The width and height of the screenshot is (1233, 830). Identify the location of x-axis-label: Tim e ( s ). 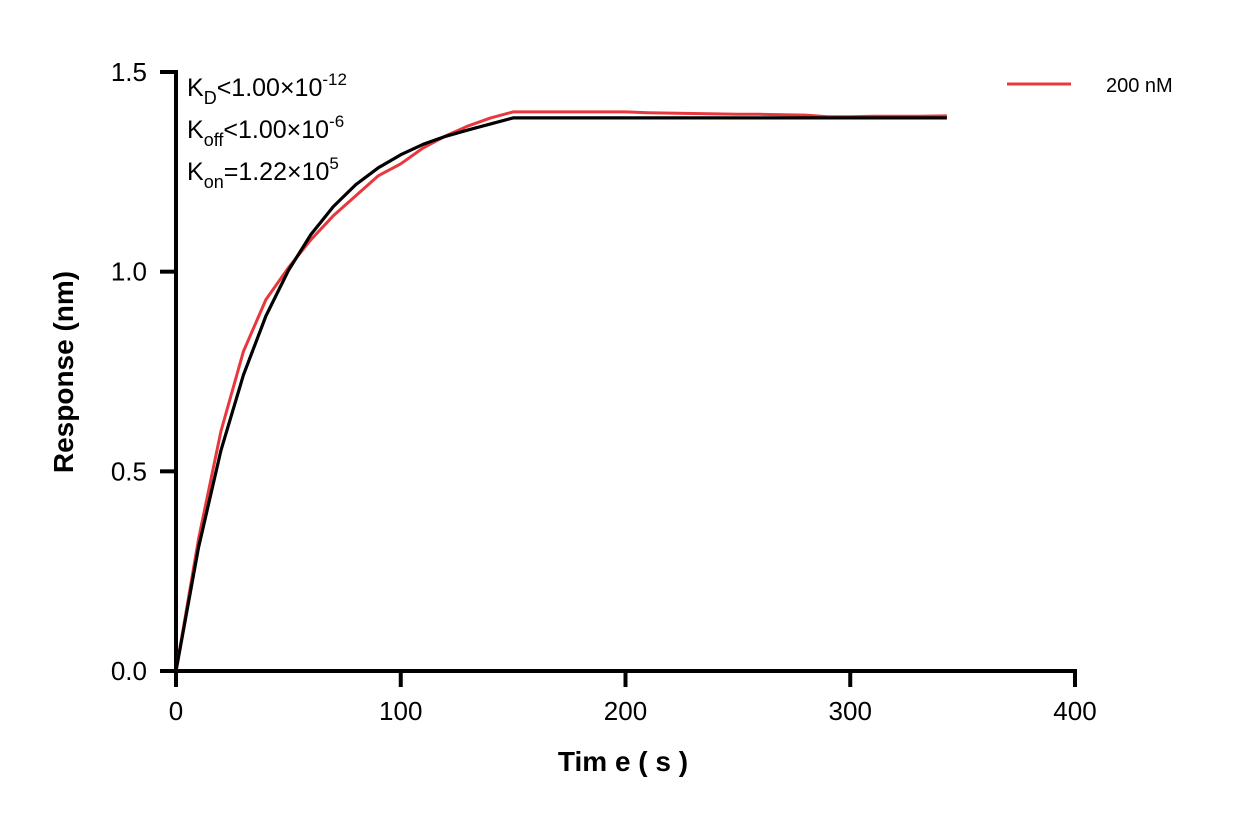
(623, 761).